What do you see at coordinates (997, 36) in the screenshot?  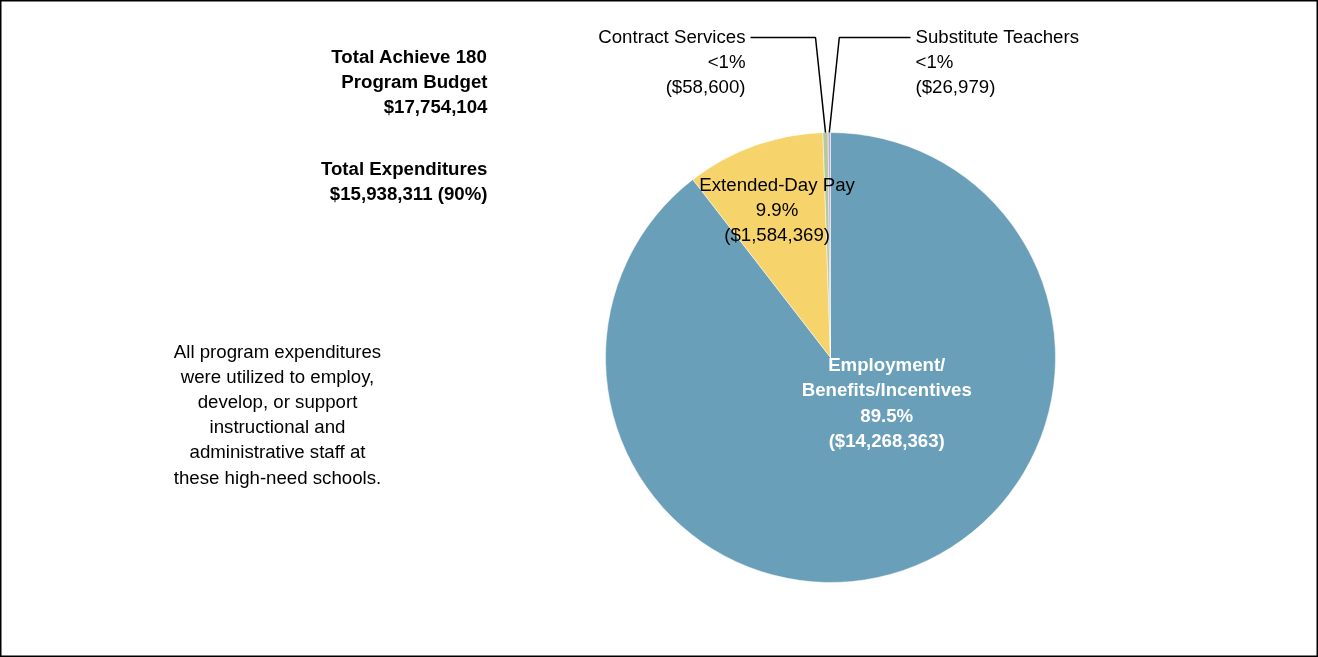 I see `slice-label: Substitute Teachers` at bounding box center [997, 36].